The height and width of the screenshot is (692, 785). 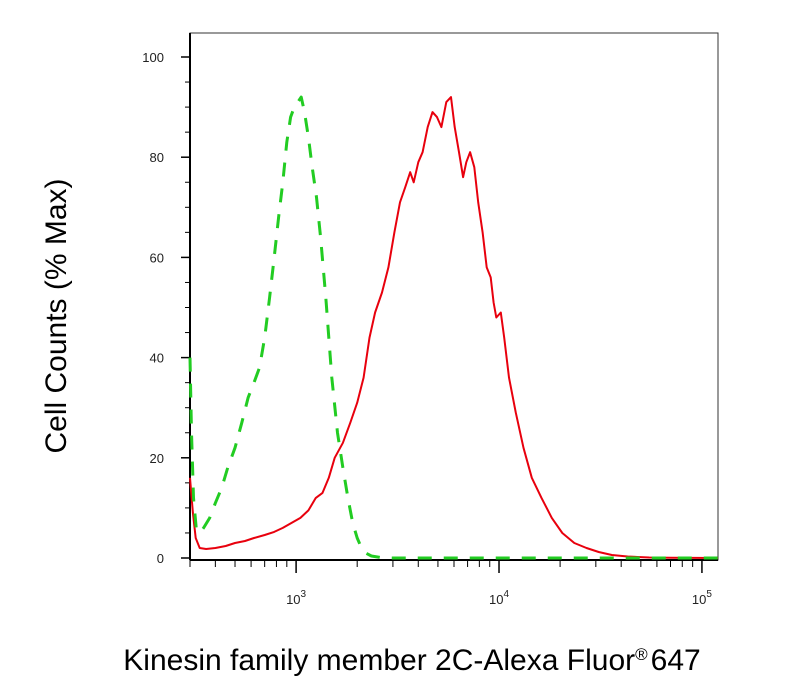 What do you see at coordinates (160, 558) in the screenshot?
I see `y-tick-label: 0` at bounding box center [160, 558].